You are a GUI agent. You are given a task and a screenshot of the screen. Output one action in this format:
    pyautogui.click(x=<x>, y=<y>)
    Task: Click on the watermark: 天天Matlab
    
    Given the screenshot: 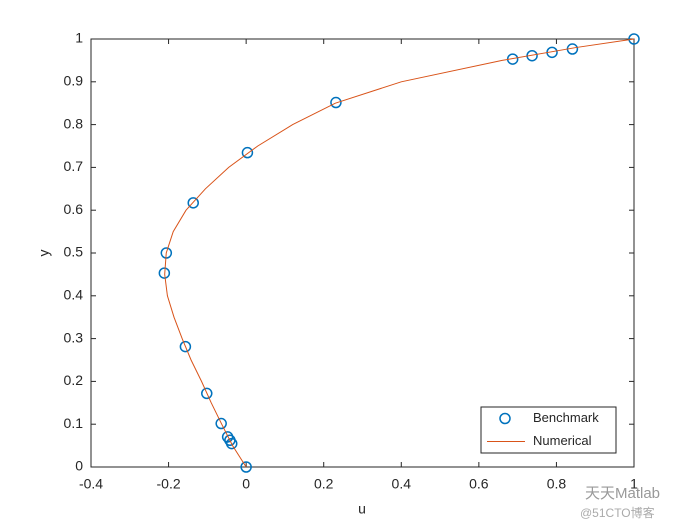 What is the action you would take?
    pyautogui.click(x=622, y=493)
    